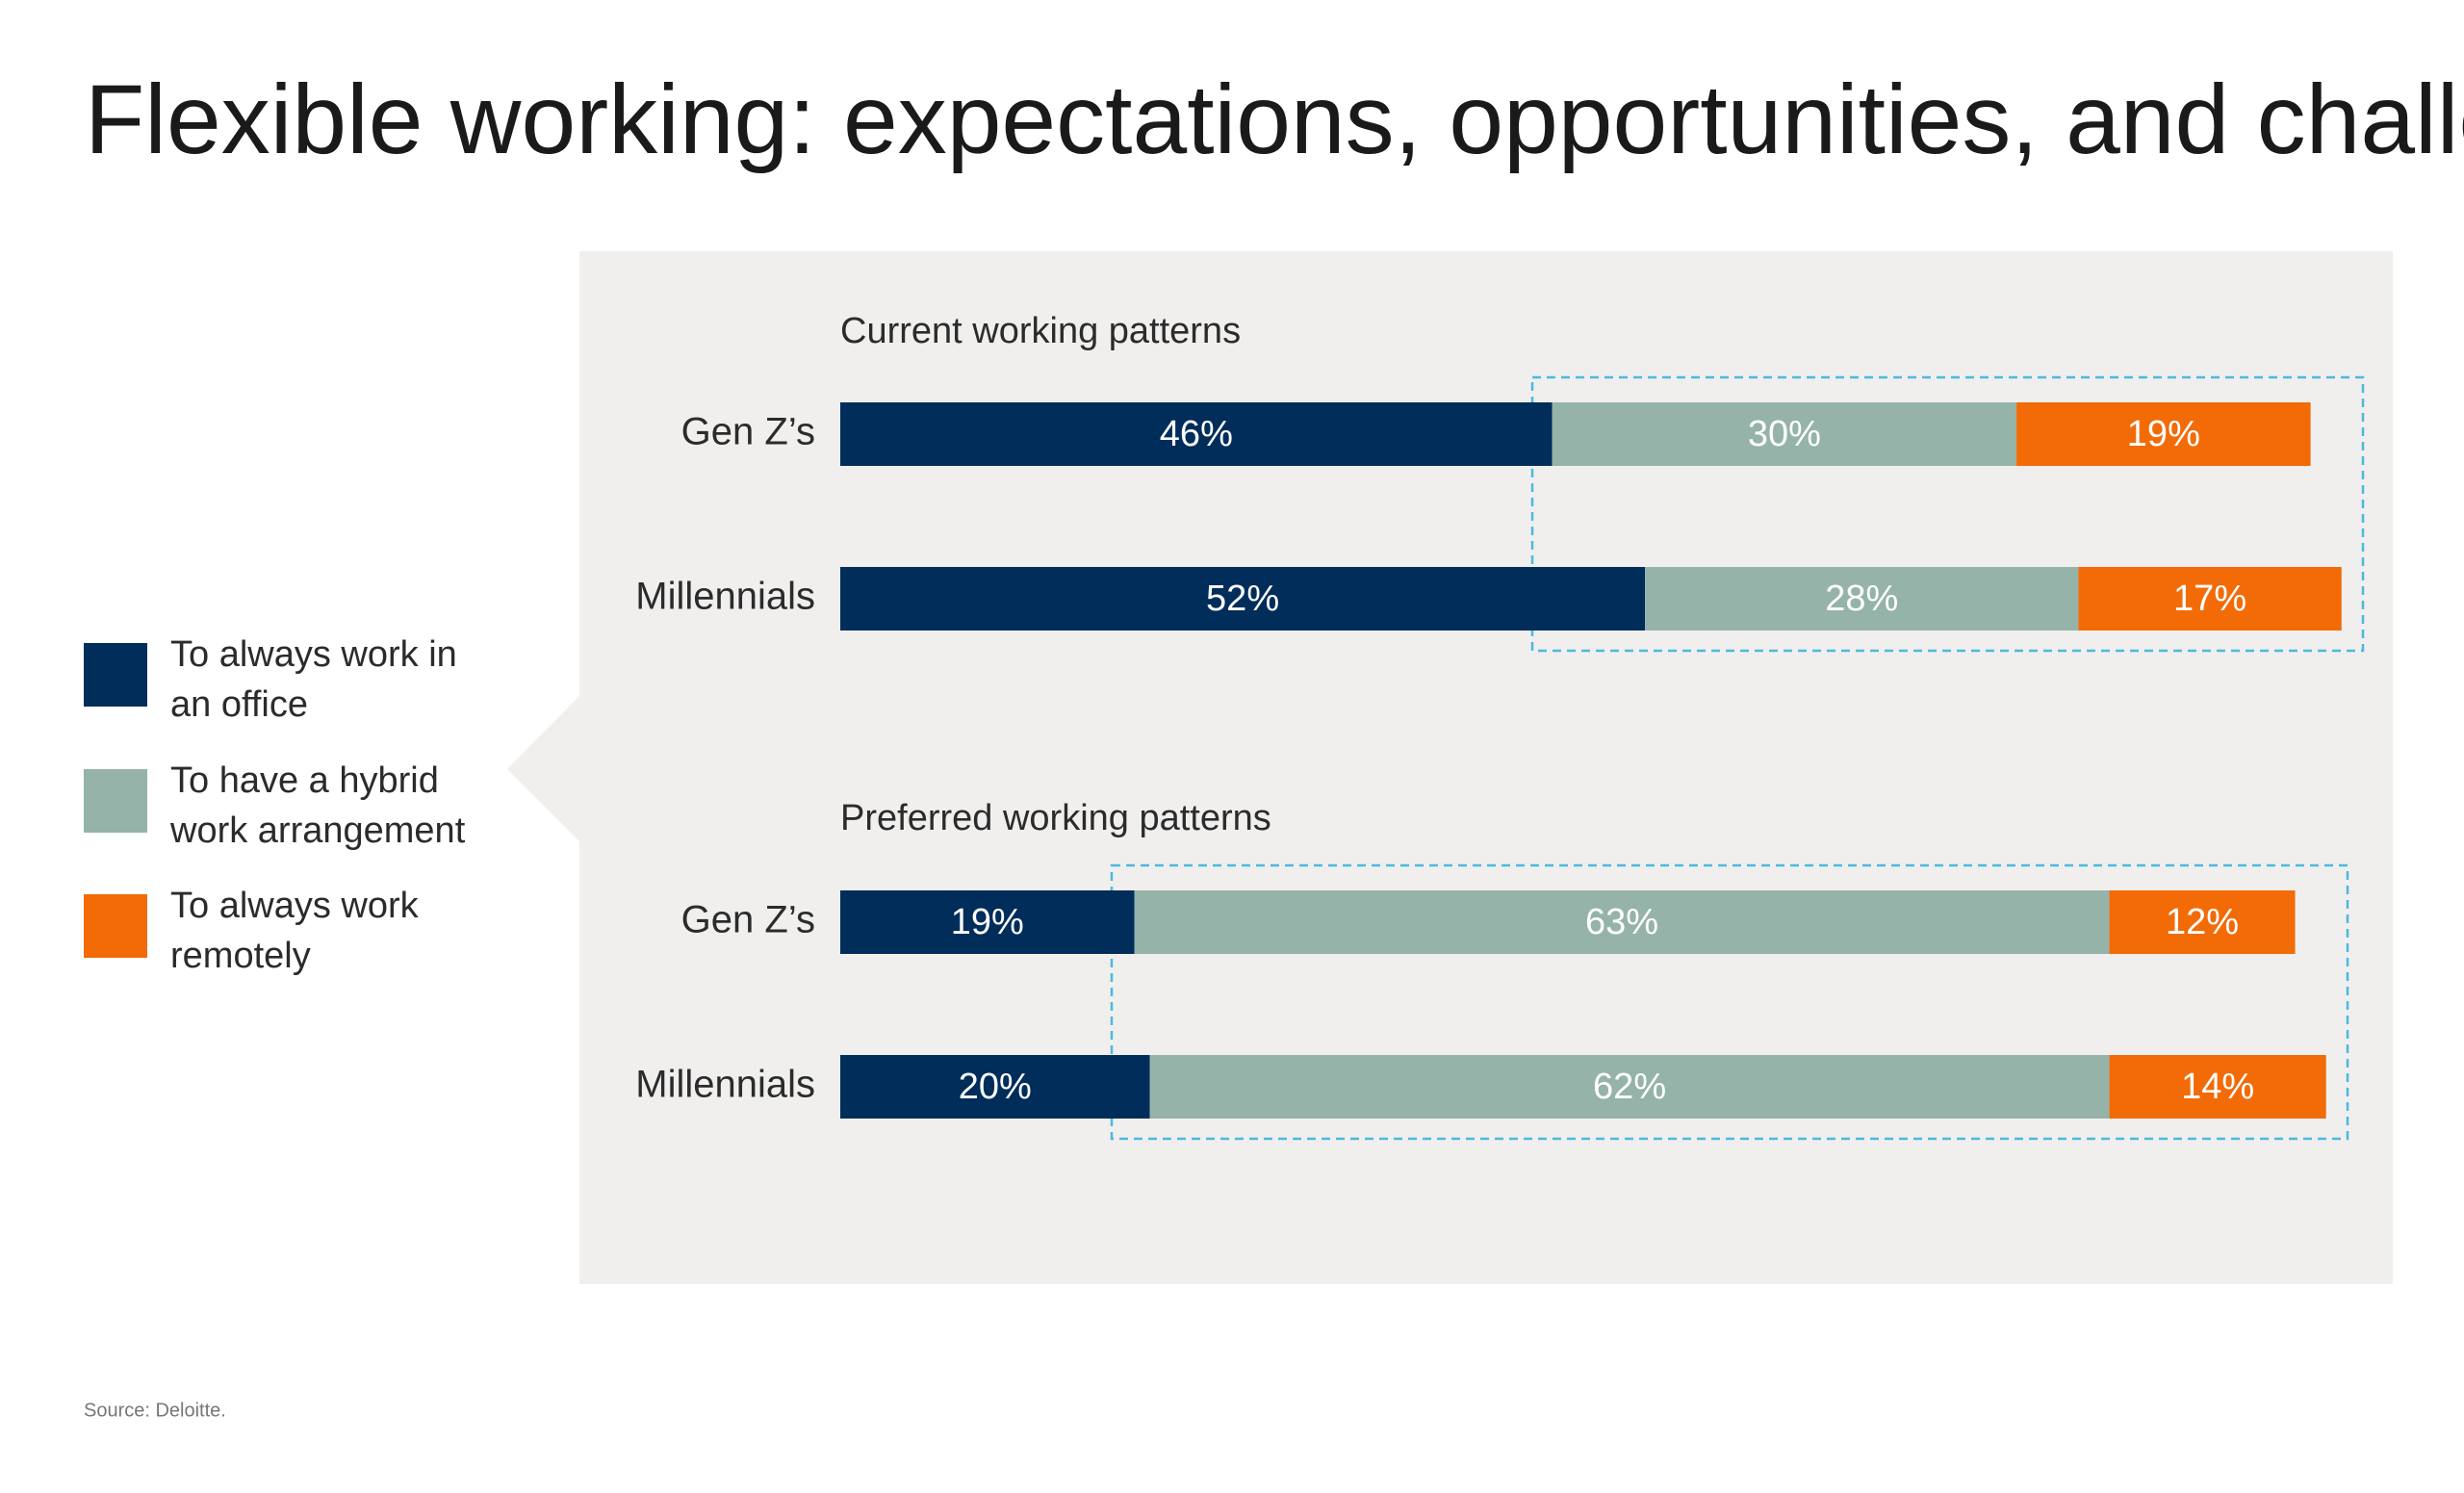 The image size is (2464, 1493). What do you see at coordinates (155, 1410) in the screenshot?
I see `source: Source: Deloitte.` at bounding box center [155, 1410].